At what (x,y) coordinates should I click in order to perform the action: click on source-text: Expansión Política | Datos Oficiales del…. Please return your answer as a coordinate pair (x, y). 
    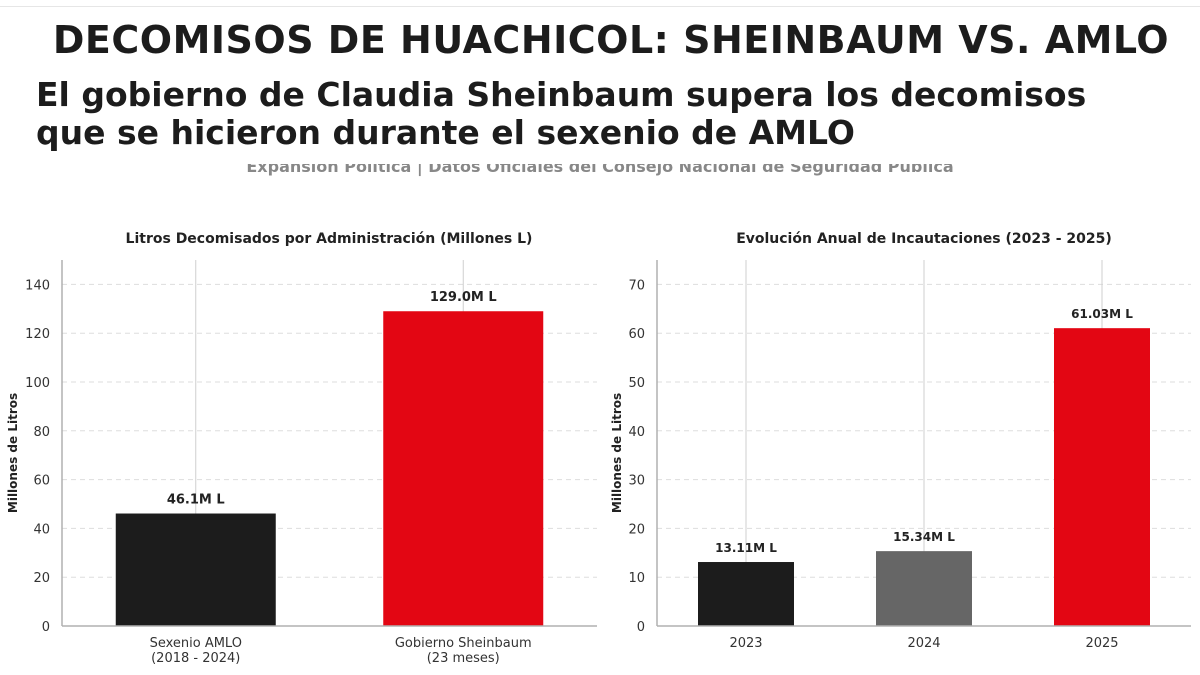
    Looking at the image, I should click on (600, 170).